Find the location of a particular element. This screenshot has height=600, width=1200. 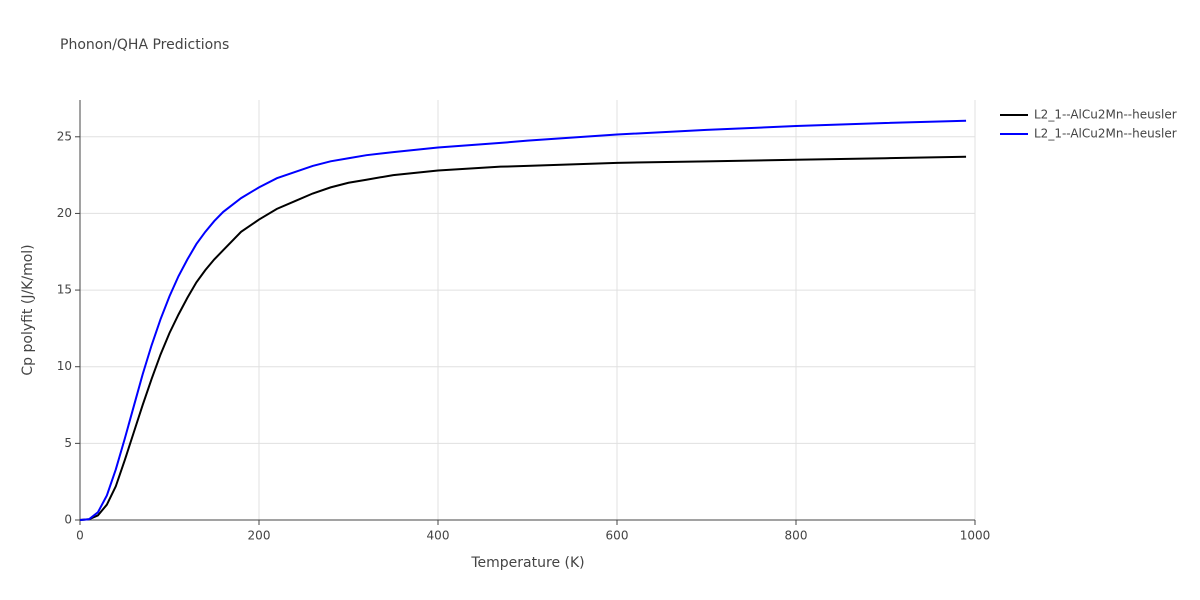

y-tick-label: 0 is located at coordinates (68, 520).